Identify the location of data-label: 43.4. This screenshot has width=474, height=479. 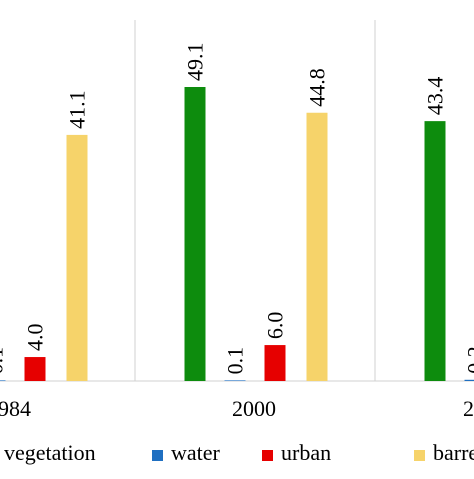
(435, 96).